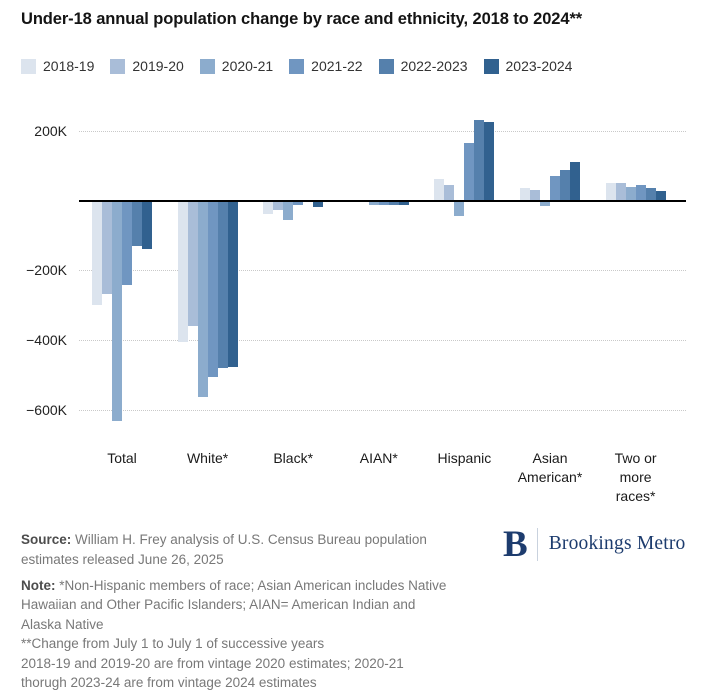 This screenshot has width=712, height=692. Describe the element at coordinates (382, 271) in the screenshot. I see `gridline-−200K` at that location.